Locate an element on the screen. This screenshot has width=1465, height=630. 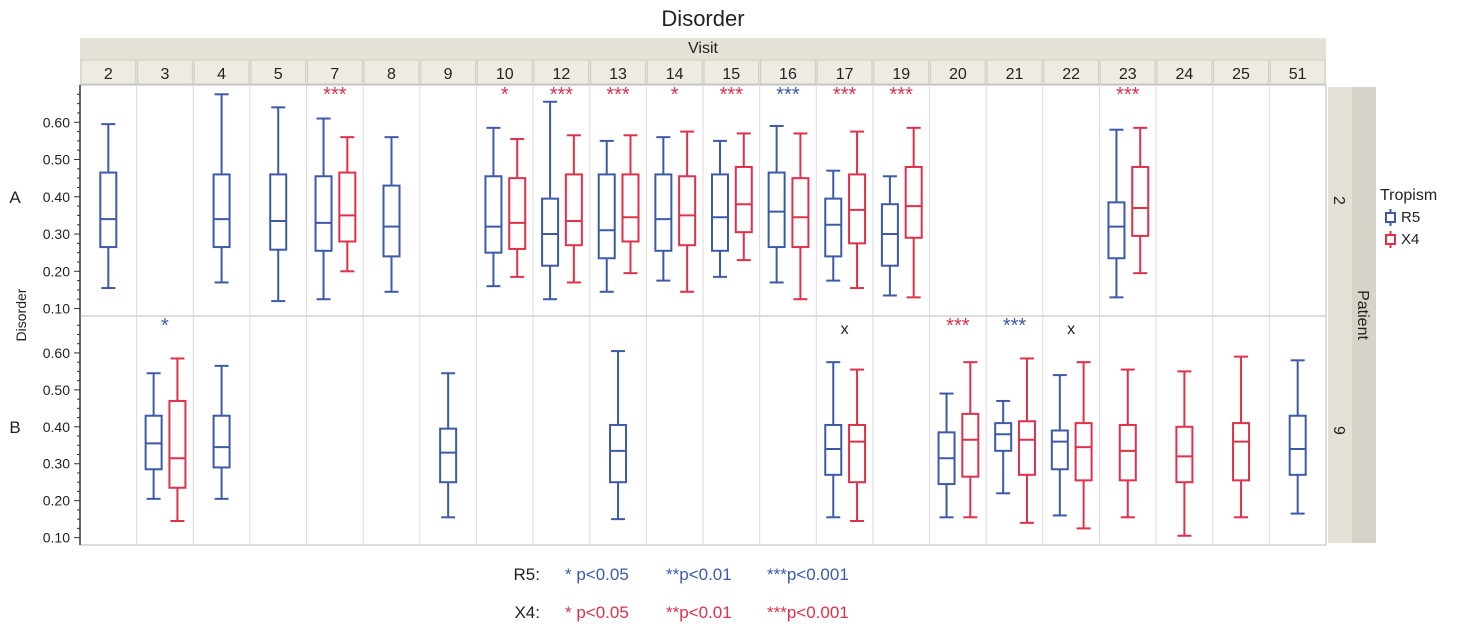
significance-annotation: * is located at coordinates (675, 95).